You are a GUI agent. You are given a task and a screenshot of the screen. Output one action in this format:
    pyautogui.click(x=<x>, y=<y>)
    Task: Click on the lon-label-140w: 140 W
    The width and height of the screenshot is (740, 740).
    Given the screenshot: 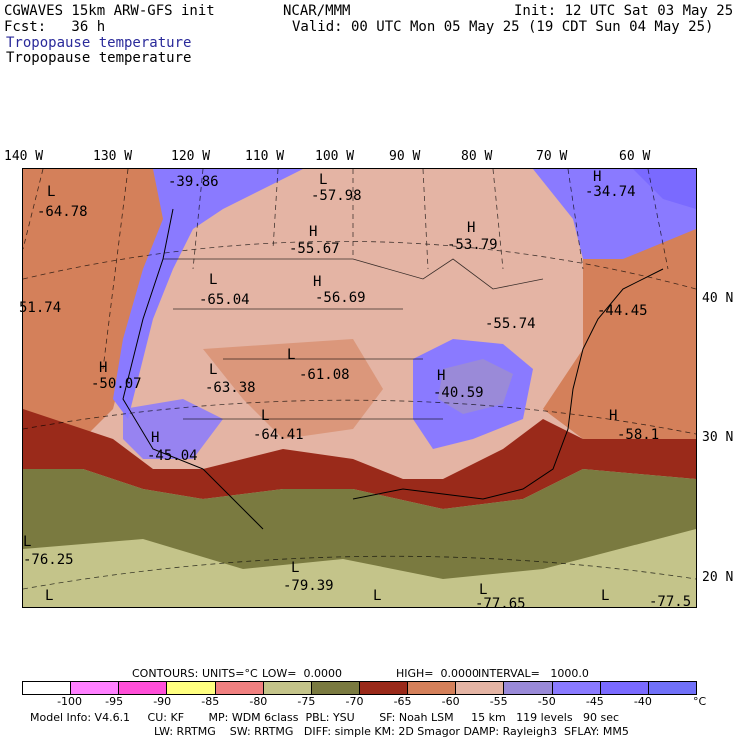 What is the action you would take?
    pyautogui.click(x=24, y=156)
    